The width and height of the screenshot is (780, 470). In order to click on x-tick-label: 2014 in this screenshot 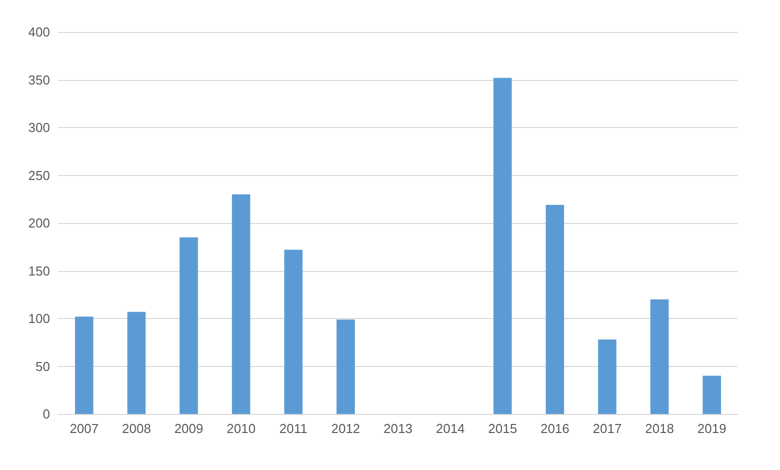, I will do `click(450, 428)`.